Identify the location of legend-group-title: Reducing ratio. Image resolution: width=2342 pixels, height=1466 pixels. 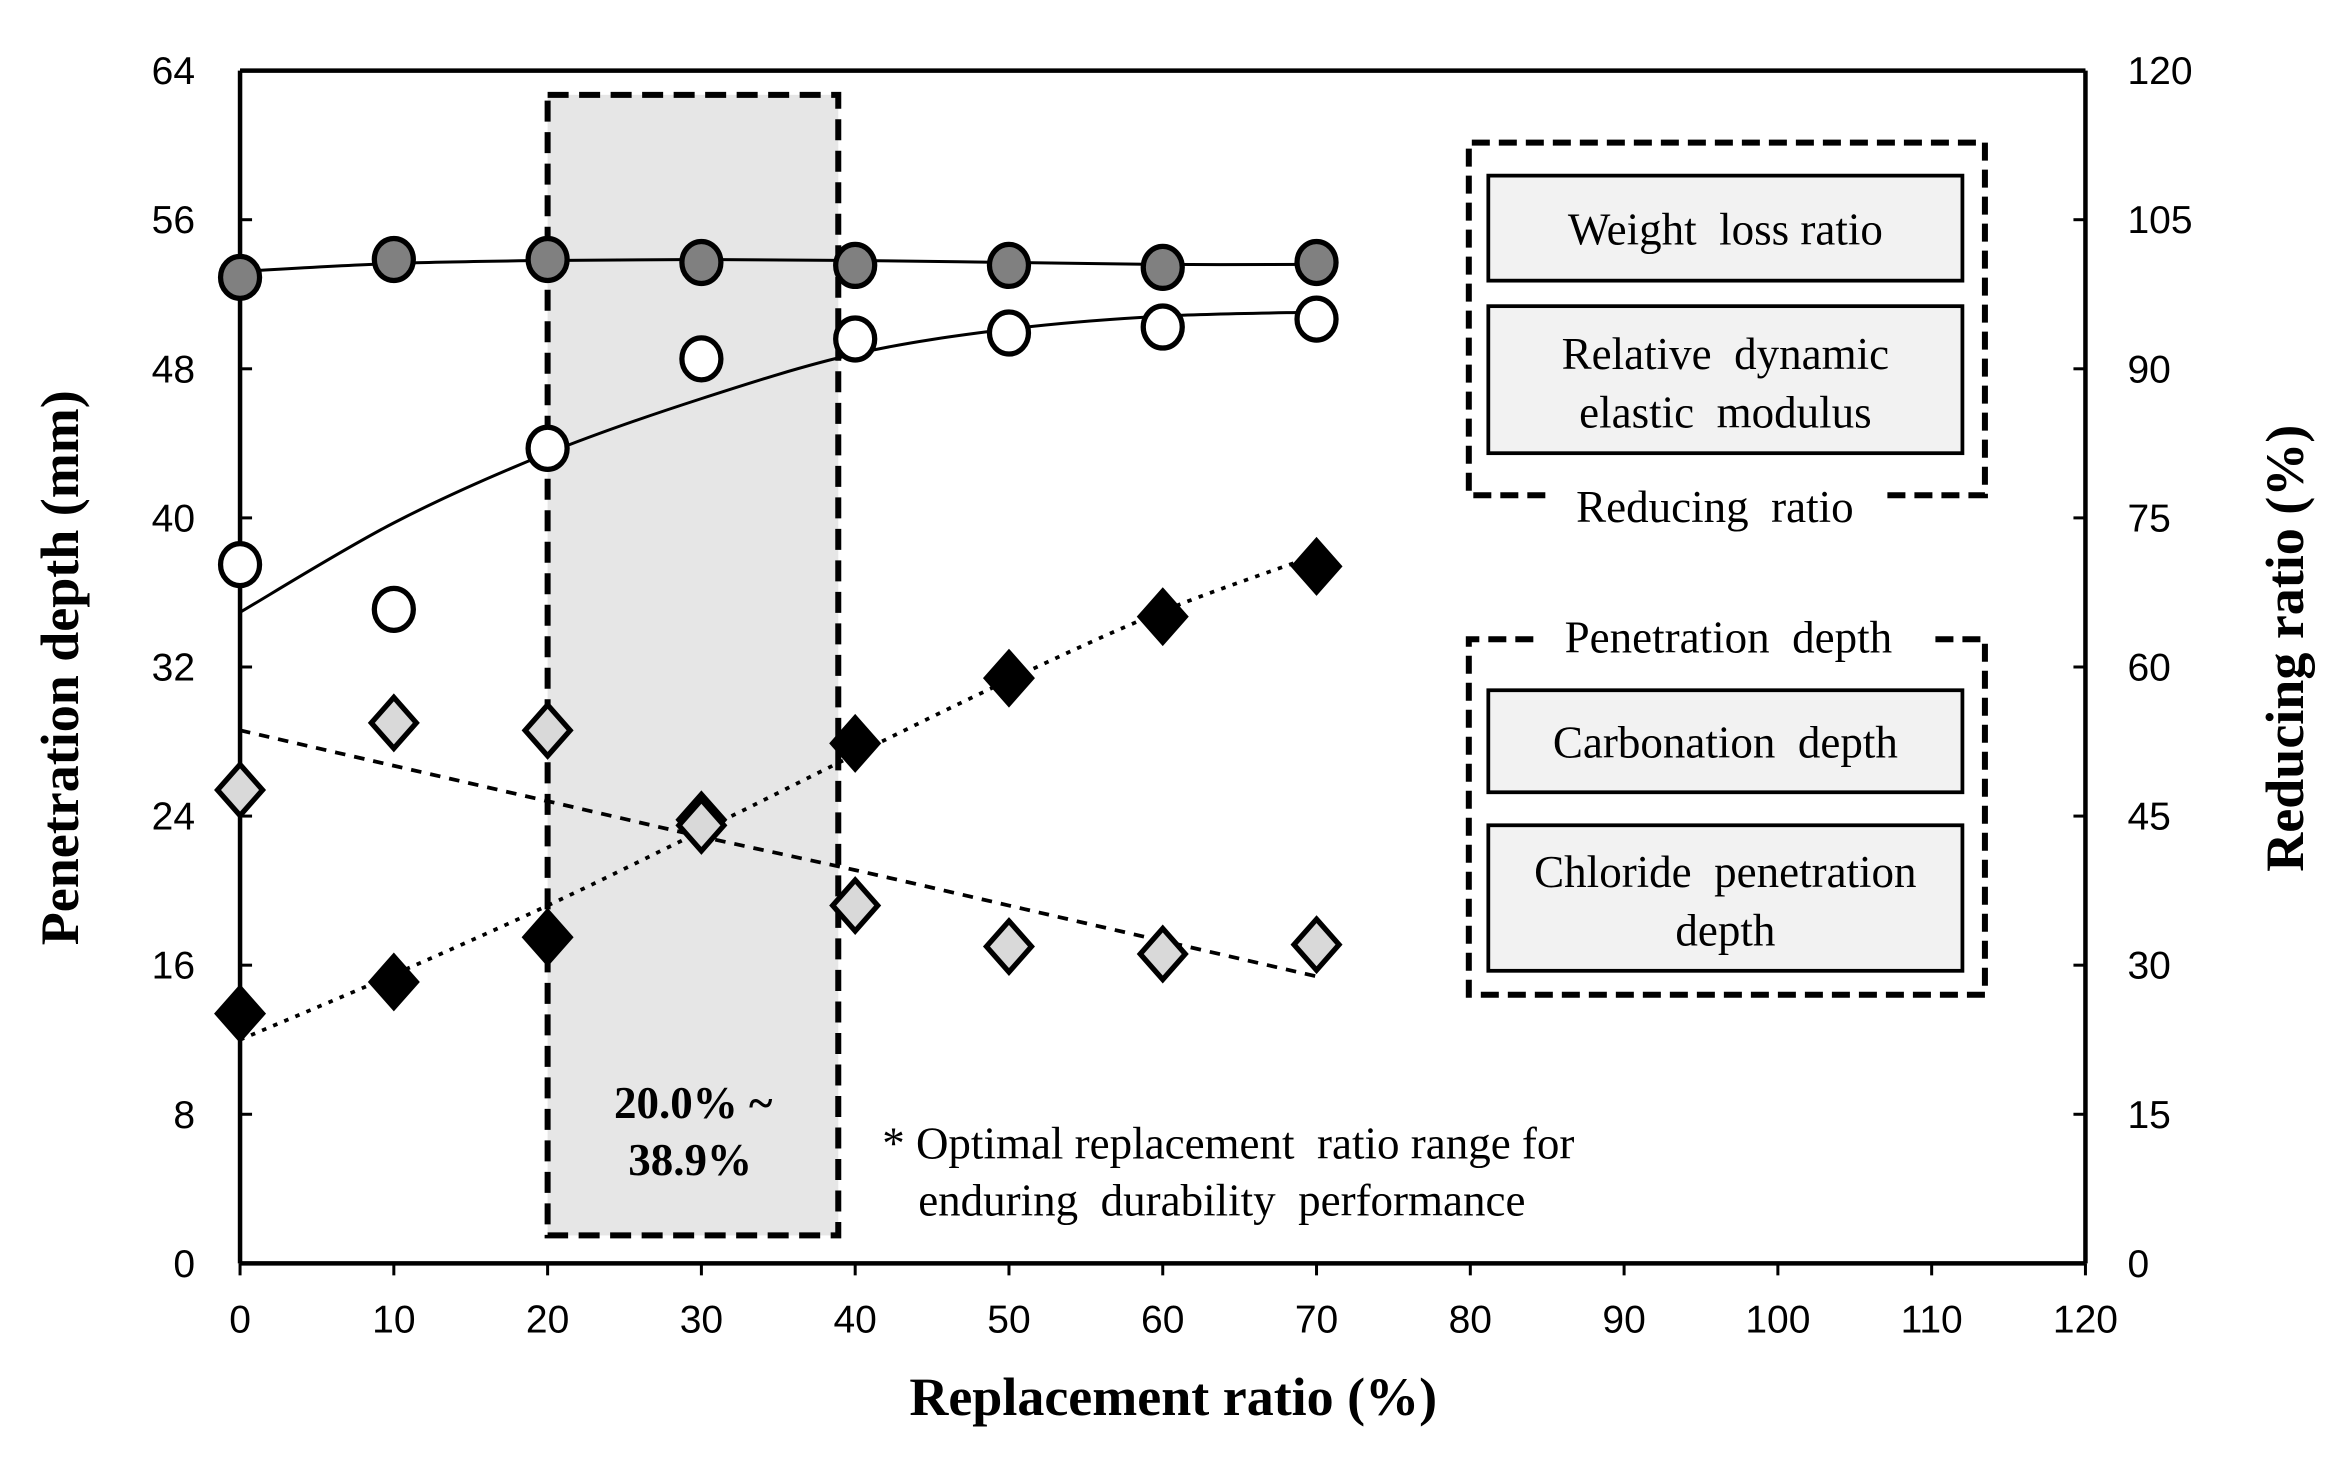
(1714, 507).